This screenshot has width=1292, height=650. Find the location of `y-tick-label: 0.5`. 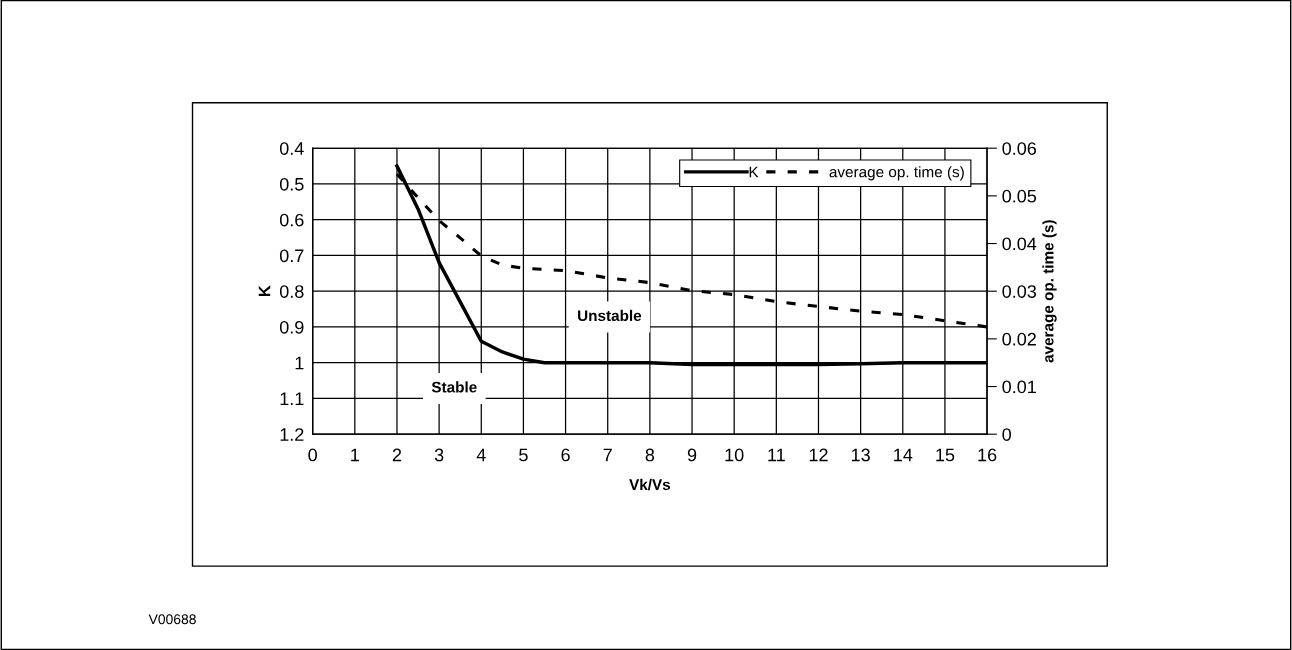

y-tick-label: 0.5 is located at coordinates (291, 184).